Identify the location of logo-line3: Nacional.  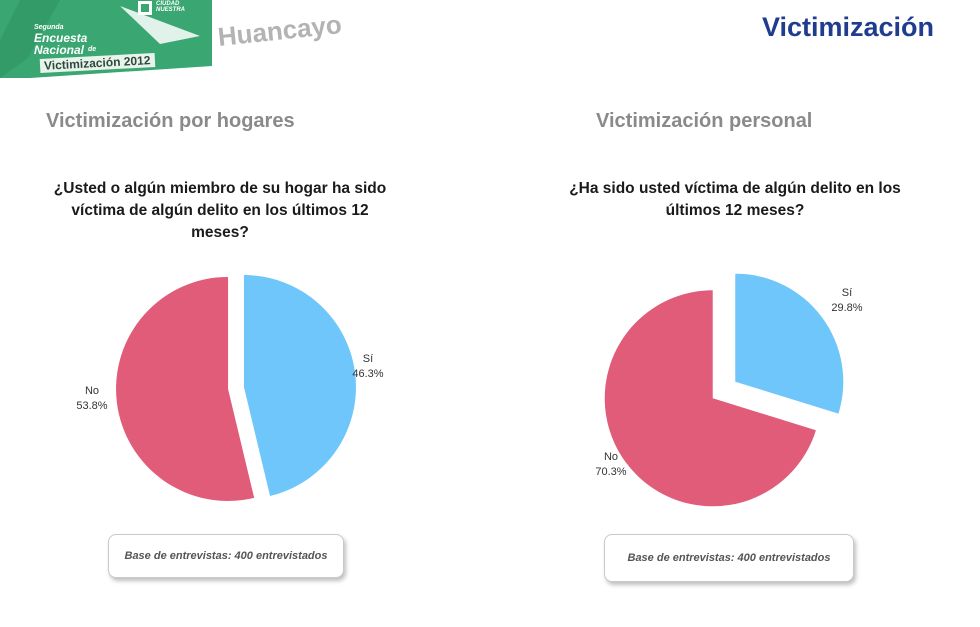
(59, 50).